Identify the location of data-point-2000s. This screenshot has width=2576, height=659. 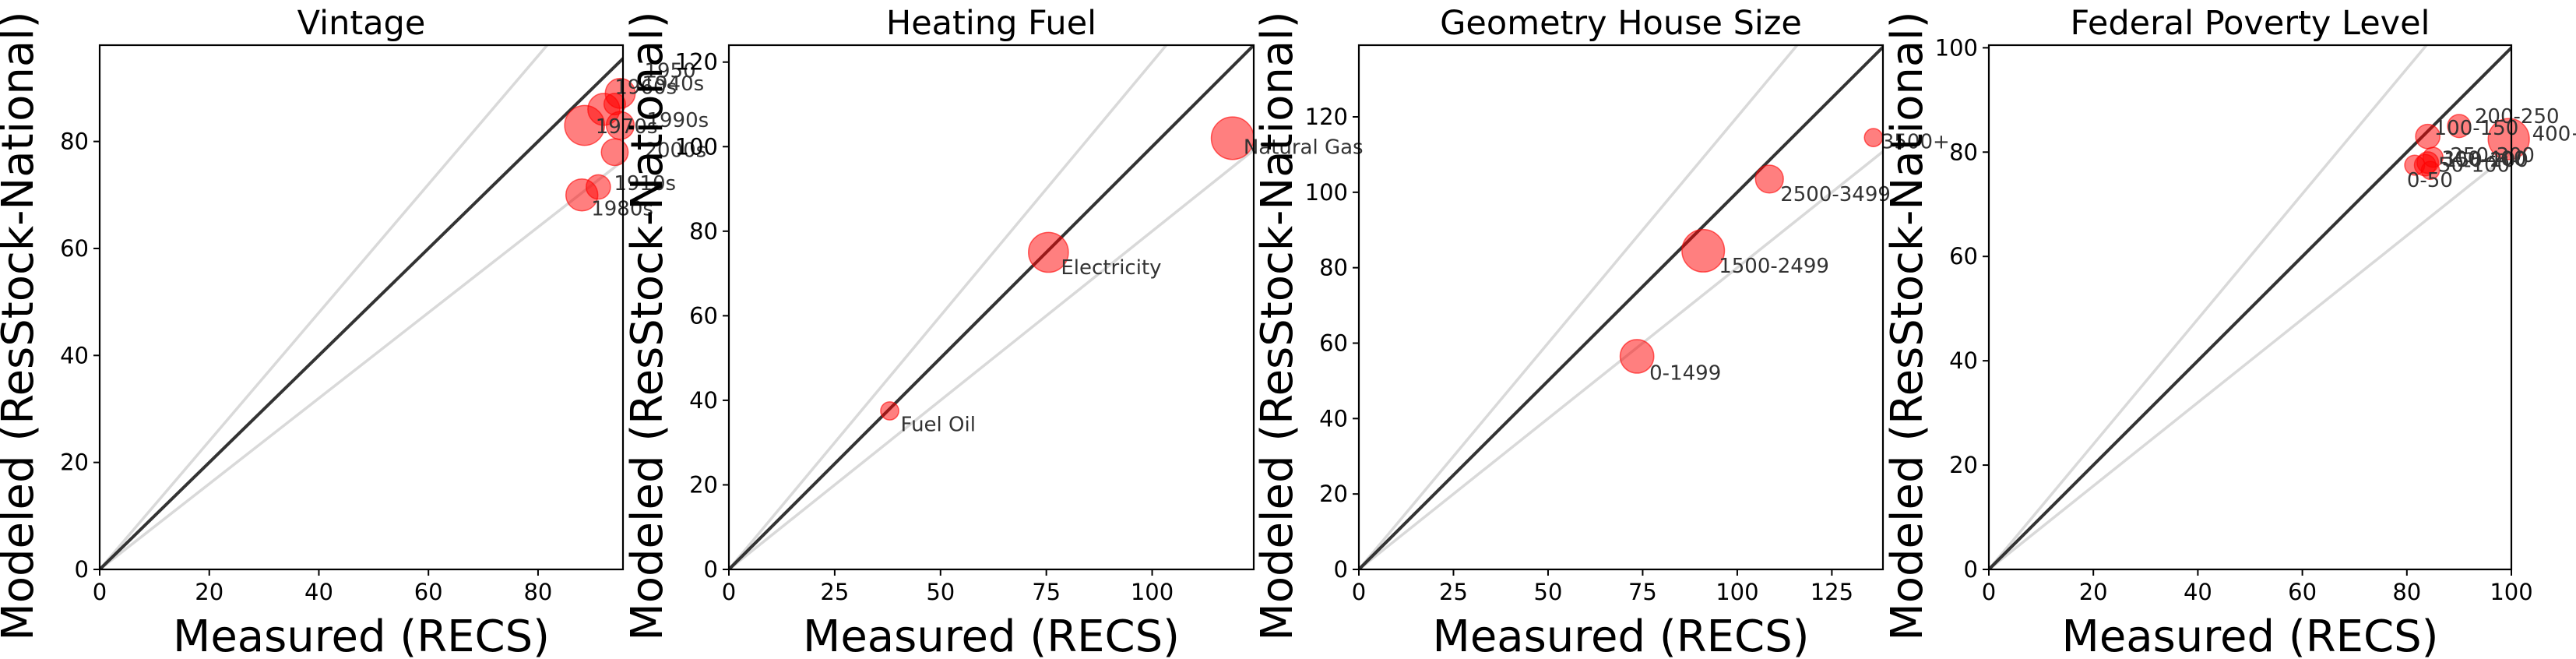
(614, 152).